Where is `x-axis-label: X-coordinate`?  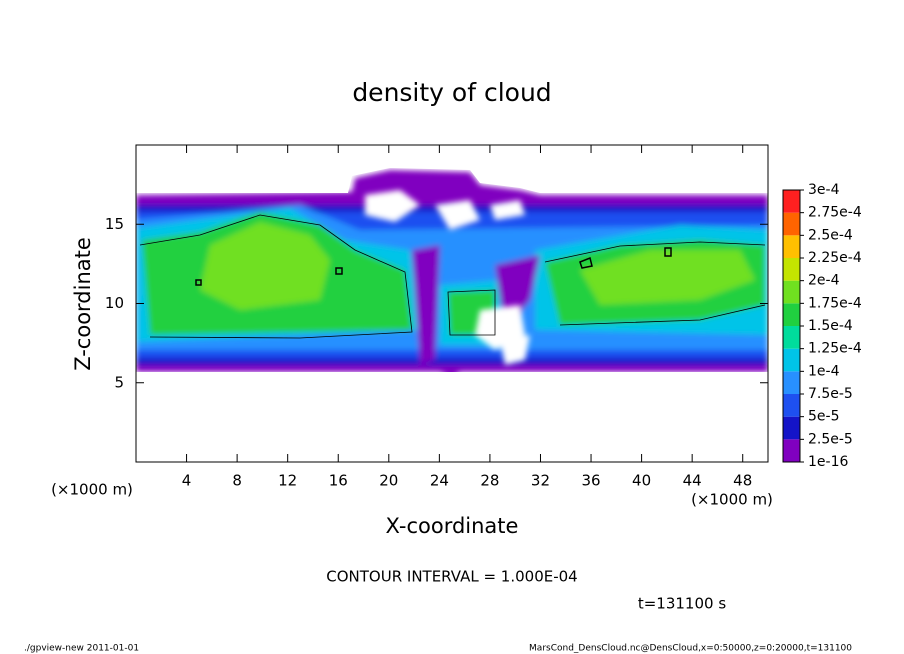
x-axis-label: X-coordinate is located at coordinates (452, 526).